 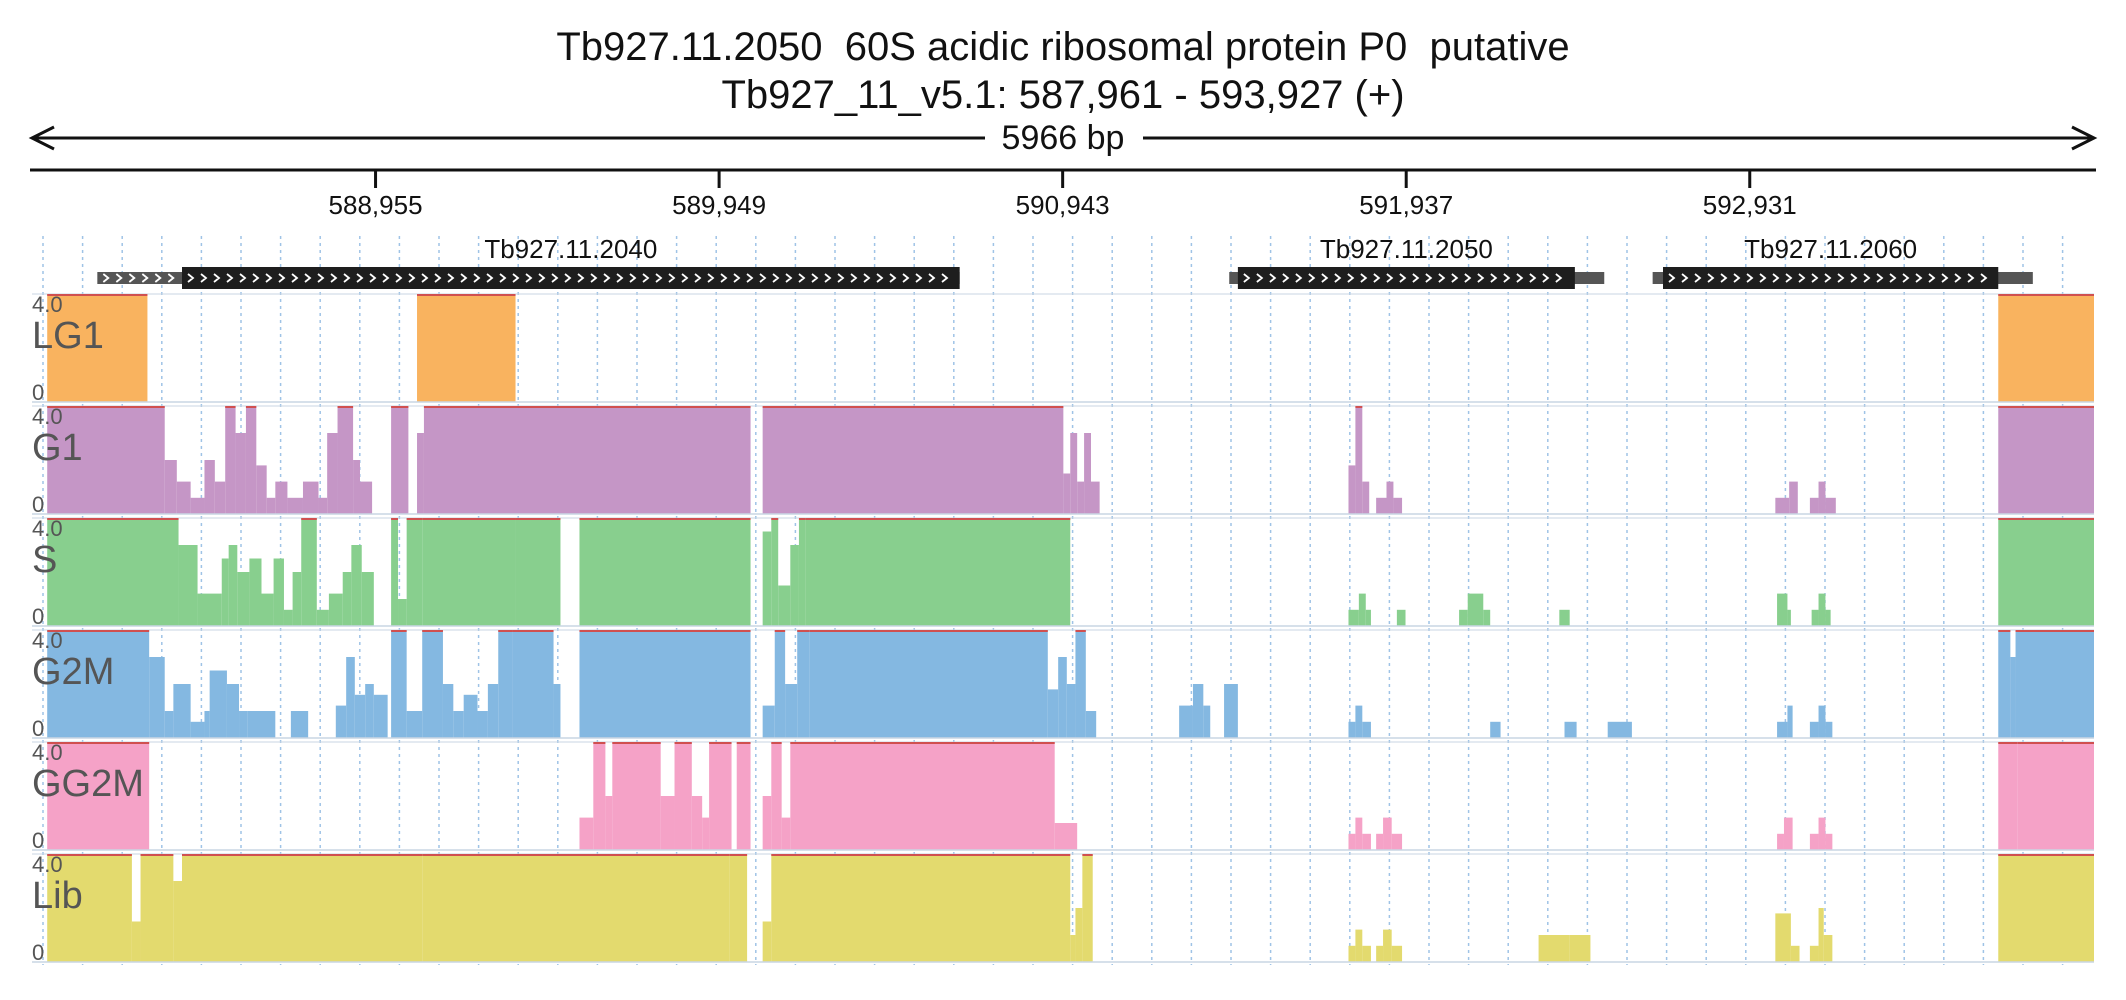 What do you see at coordinates (1063, 796) in the screenshot?
I see `track-gg2m: 4.0 0 GG2M` at bounding box center [1063, 796].